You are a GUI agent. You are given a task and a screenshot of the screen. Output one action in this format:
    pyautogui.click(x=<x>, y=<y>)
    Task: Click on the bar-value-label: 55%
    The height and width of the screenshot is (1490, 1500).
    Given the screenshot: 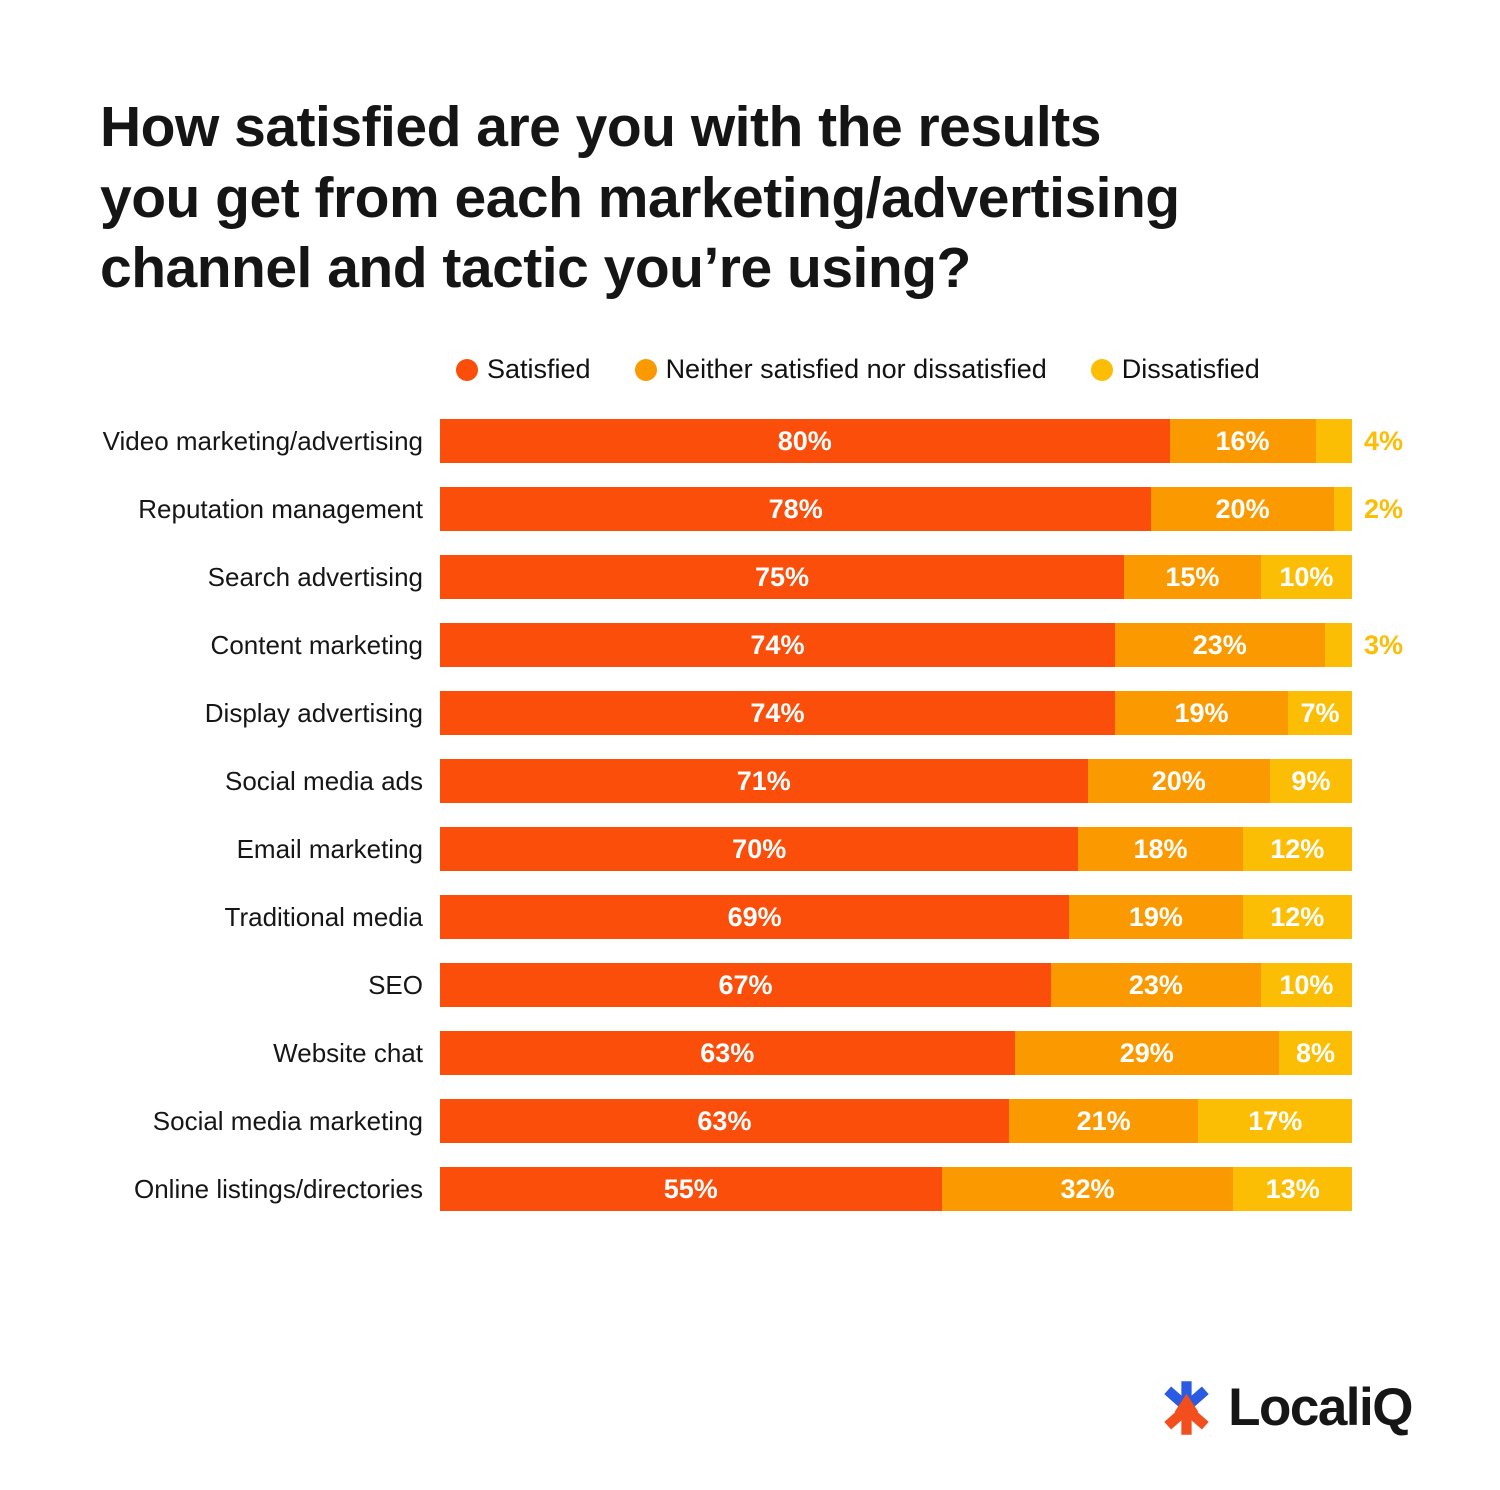 What is the action you would take?
    pyautogui.click(x=690, y=1188)
    